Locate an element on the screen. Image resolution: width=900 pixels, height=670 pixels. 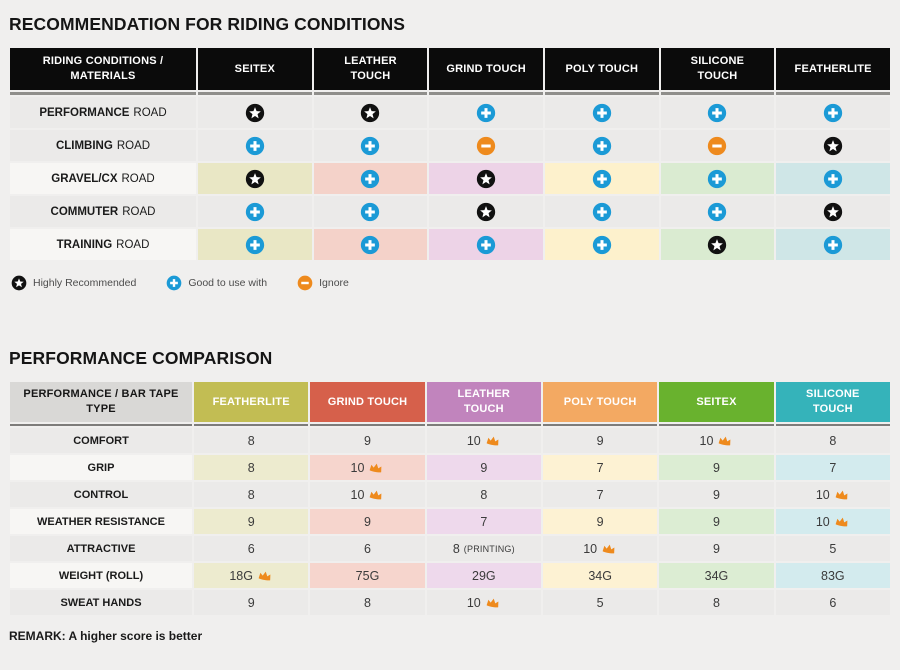
score-value-wrap: 9 is located at coordinates (716, 549).